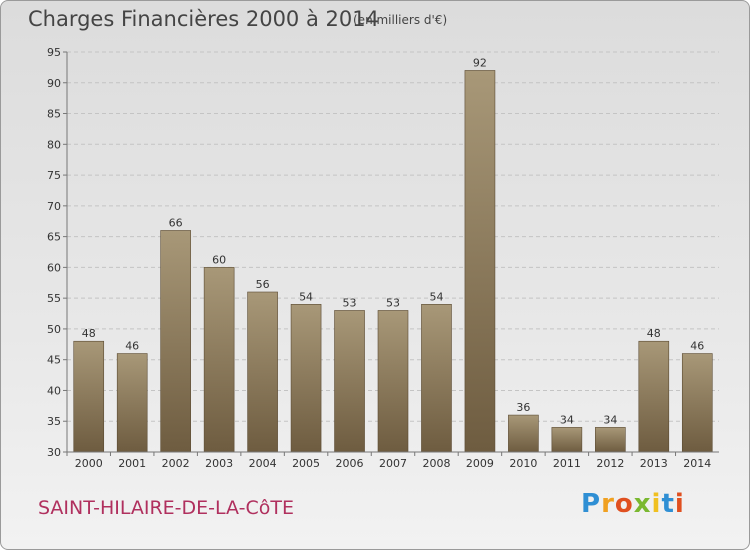 This screenshot has width=750, height=550. I want to click on proxiti-logo: Proxiti, so click(633, 504).